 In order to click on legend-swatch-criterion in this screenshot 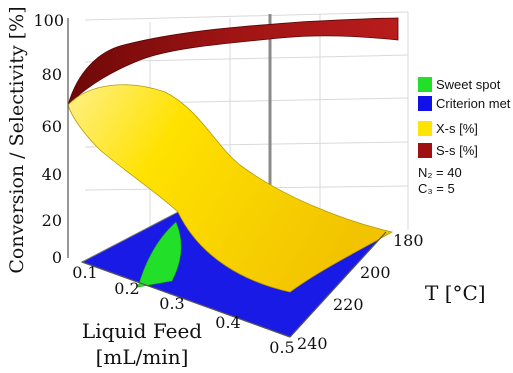, I will do `click(425, 103)`.